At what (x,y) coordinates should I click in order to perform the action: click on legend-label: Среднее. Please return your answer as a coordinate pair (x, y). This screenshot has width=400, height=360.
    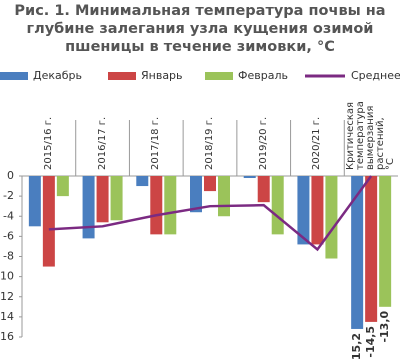
    Looking at the image, I should click on (375, 75).